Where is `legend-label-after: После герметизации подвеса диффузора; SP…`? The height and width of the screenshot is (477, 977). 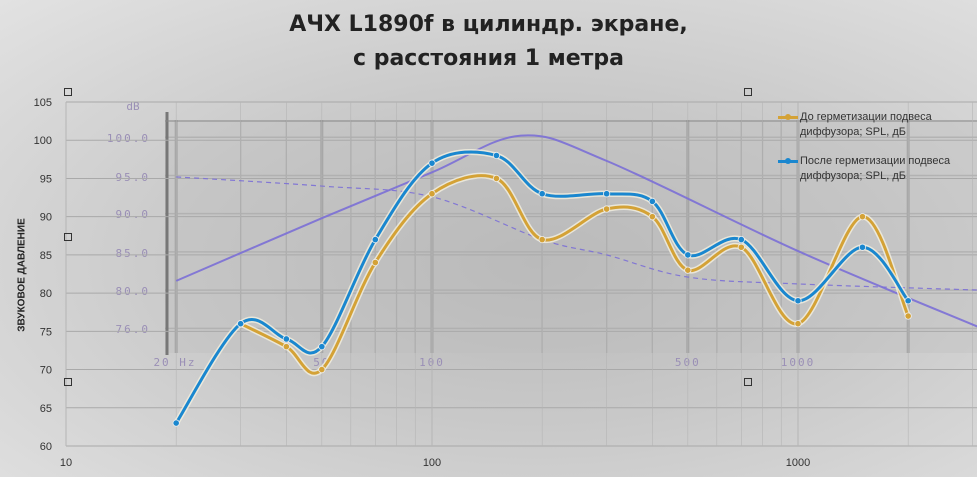 legend-label-after: После герметизации подвеса диффузора; SP… is located at coordinates (875, 168).